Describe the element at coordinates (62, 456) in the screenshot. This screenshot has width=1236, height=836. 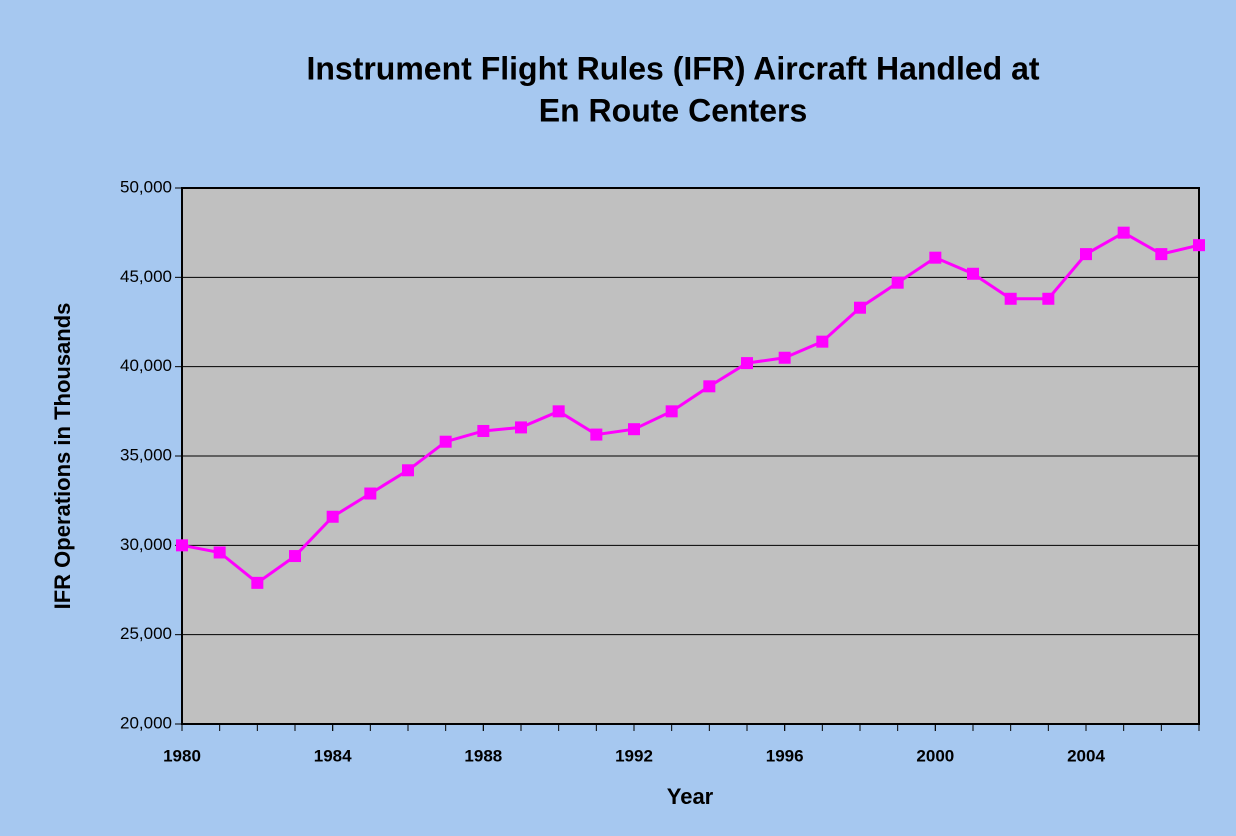
I see `y-axis-label: IFR Operations in Thousands` at that location.